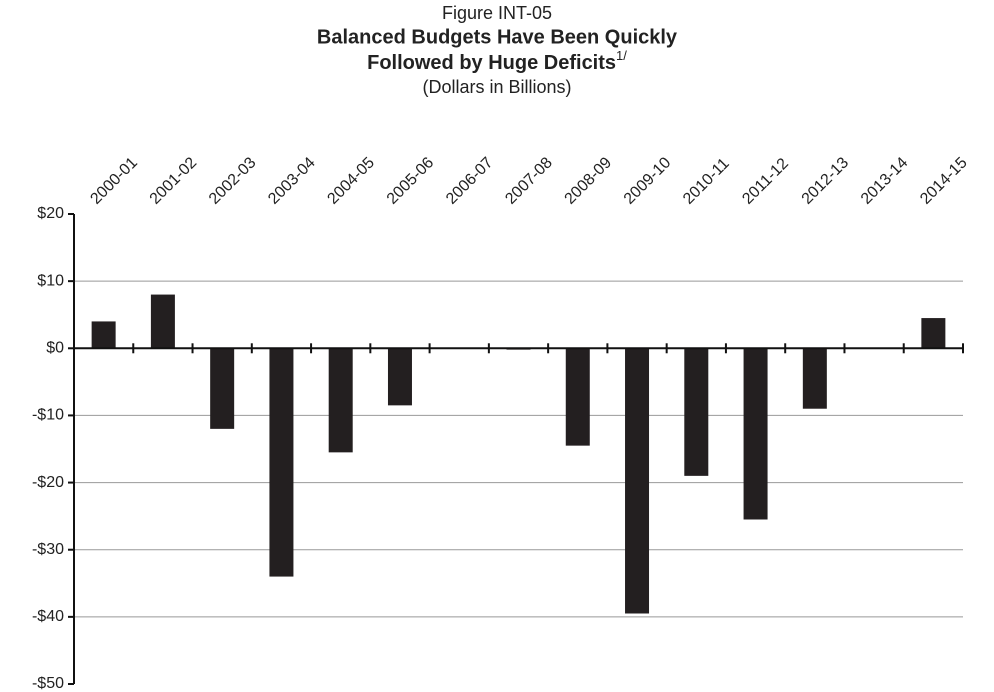  Describe the element at coordinates (48, 549) in the screenshot. I see `y-tick-label: -$30` at that location.